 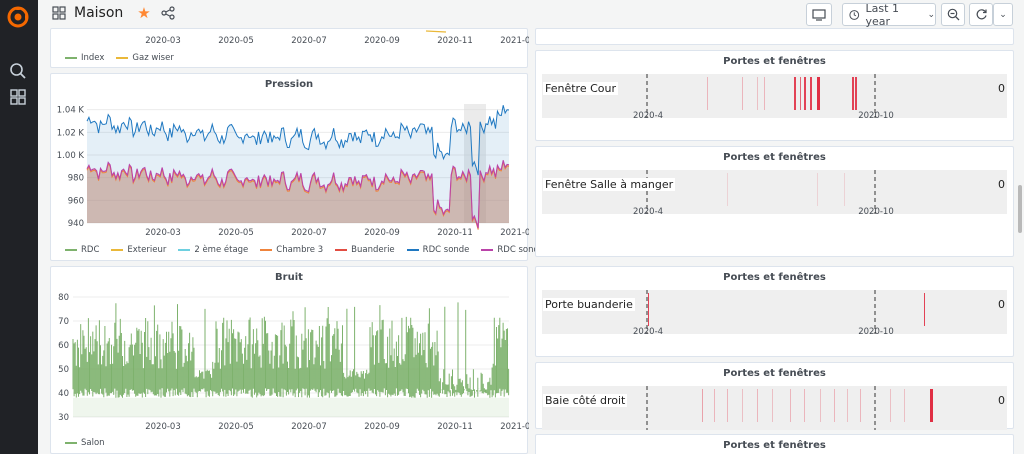 I want to click on search-icon, so click(x=18, y=71).